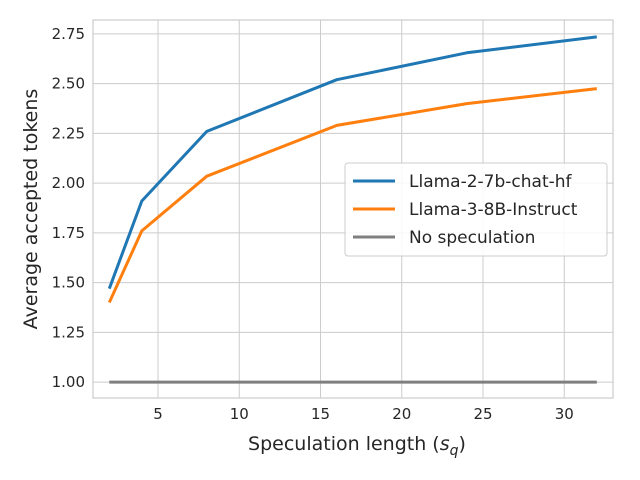 This screenshot has width=640, height=480. Describe the element at coordinates (564, 414) in the screenshot. I see `x-tick-label: 30` at that location.